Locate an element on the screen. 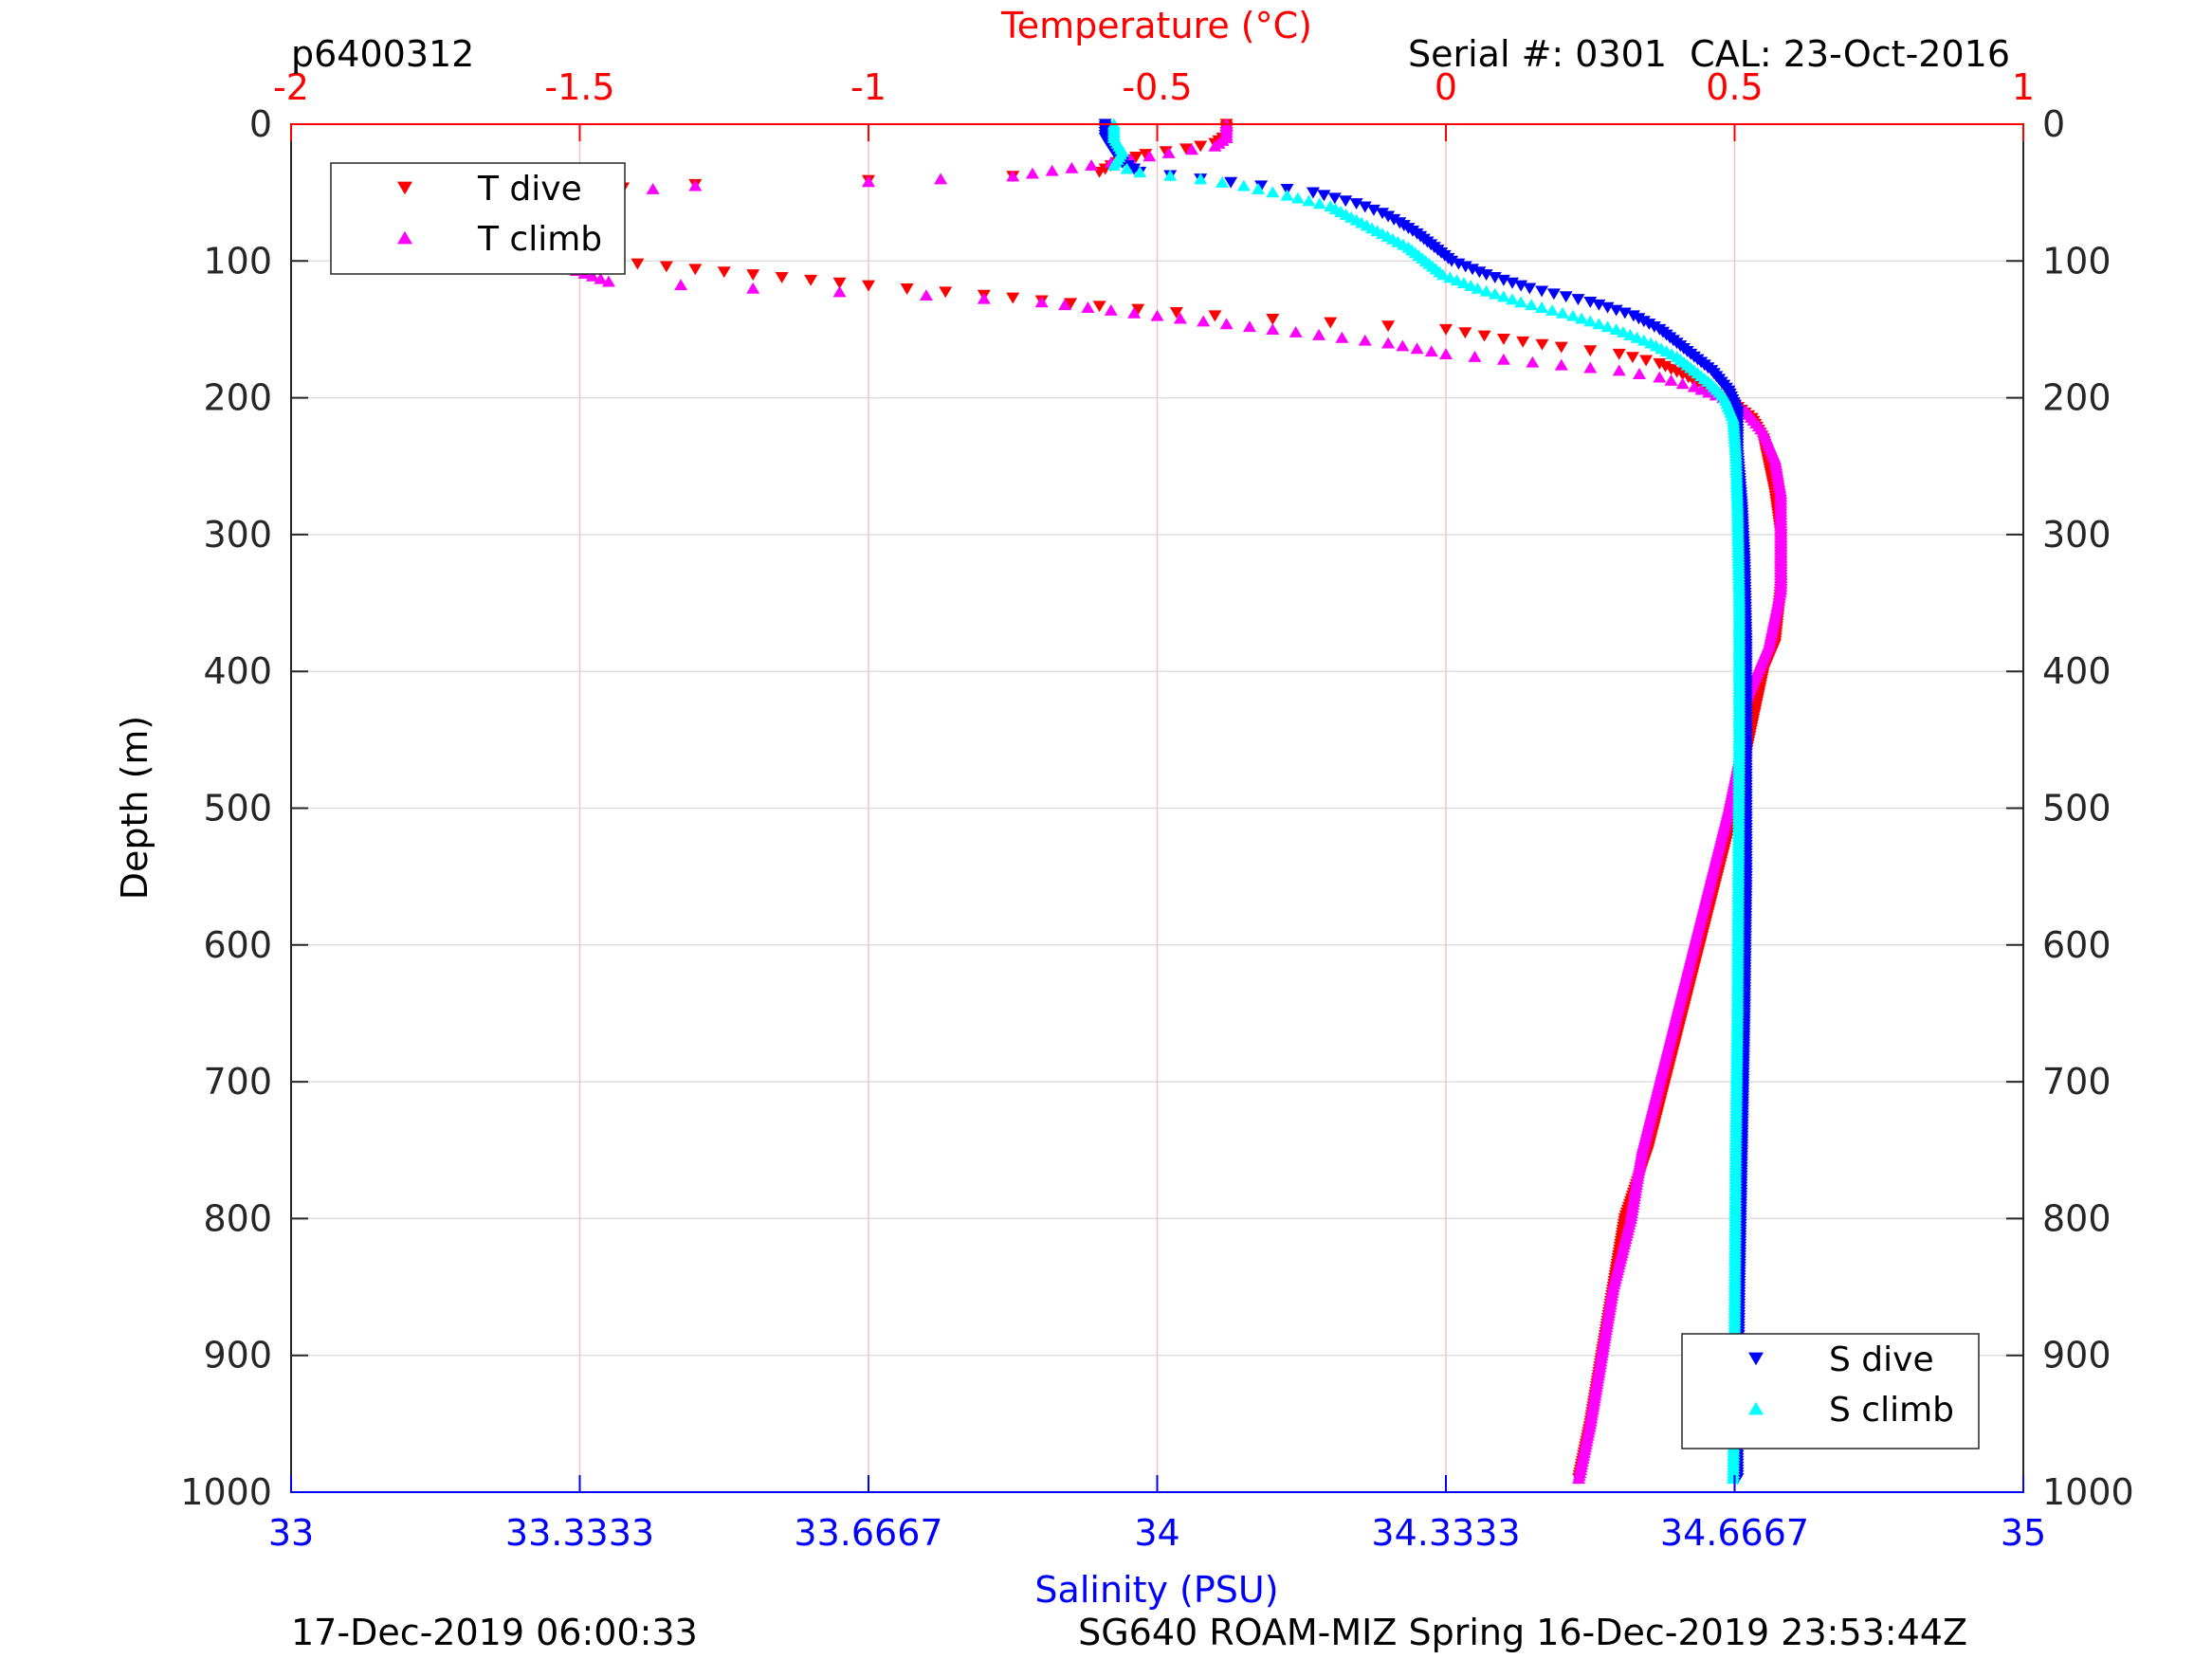  depth-tick-label-right: 500 is located at coordinates (2076, 809).